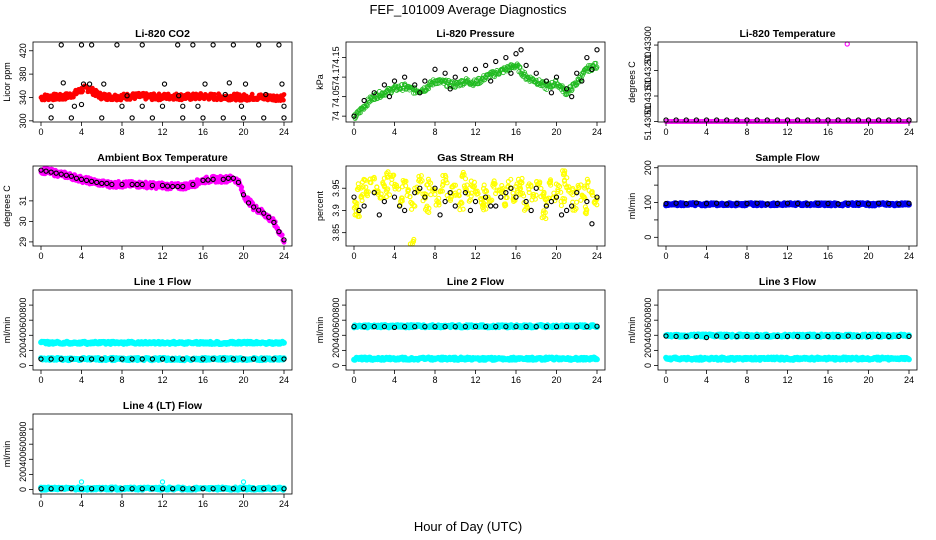  I want to click on series-outliers, so click(162, 482).